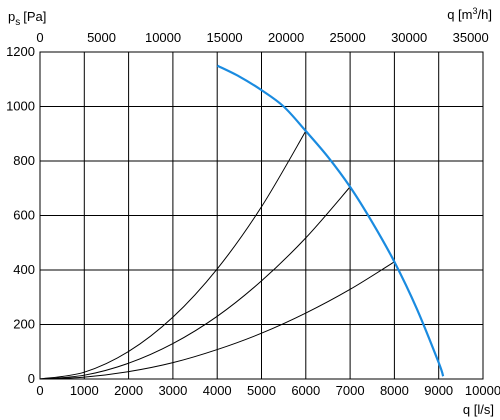  What do you see at coordinates (39, 390) in the screenshot?
I see `x-tick-label: 0` at bounding box center [39, 390].